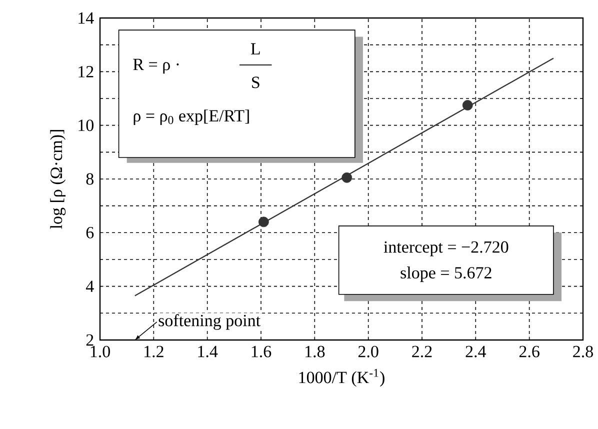 The width and height of the screenshot is (598, 429). Describe the element at coordinates (422, 352) in the screenshot. I see `x-tick-label: 2.2` at that location.